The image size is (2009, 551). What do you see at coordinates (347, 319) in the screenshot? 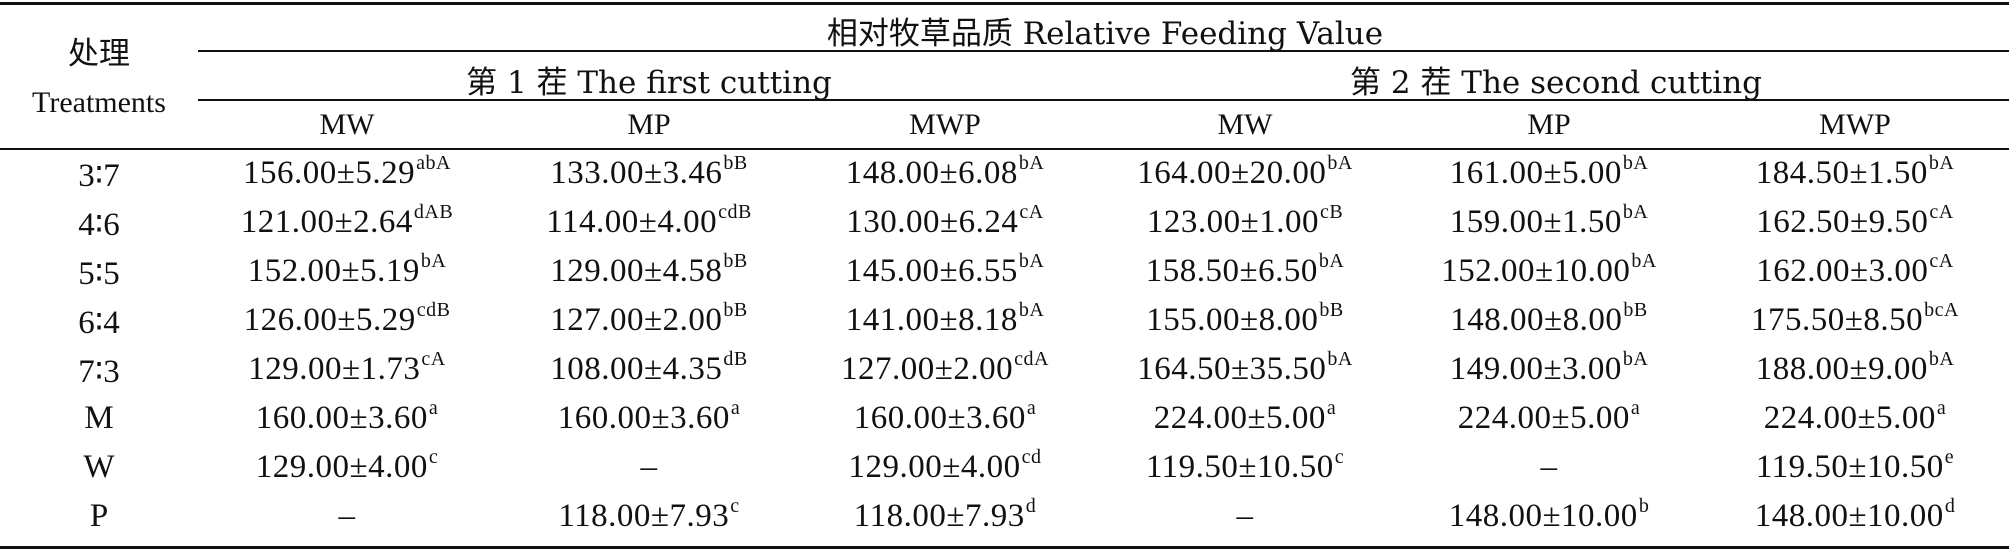
I see `table-cell: 126.00±5.29cdB` at bounding box center [347, 319].